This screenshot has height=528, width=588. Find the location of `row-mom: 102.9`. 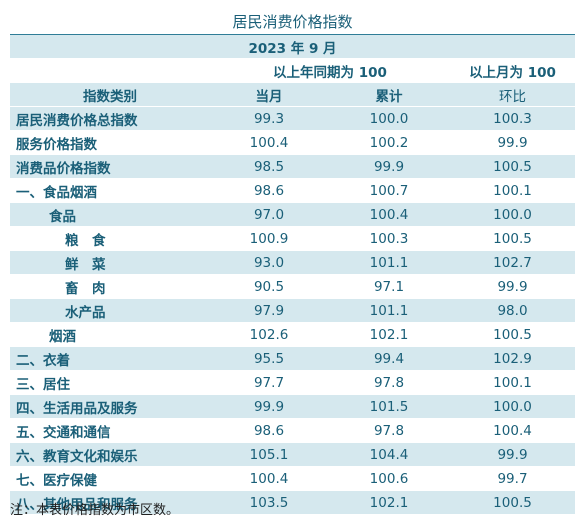

row-mom: 102.9 is located at coordinates (513, 358).